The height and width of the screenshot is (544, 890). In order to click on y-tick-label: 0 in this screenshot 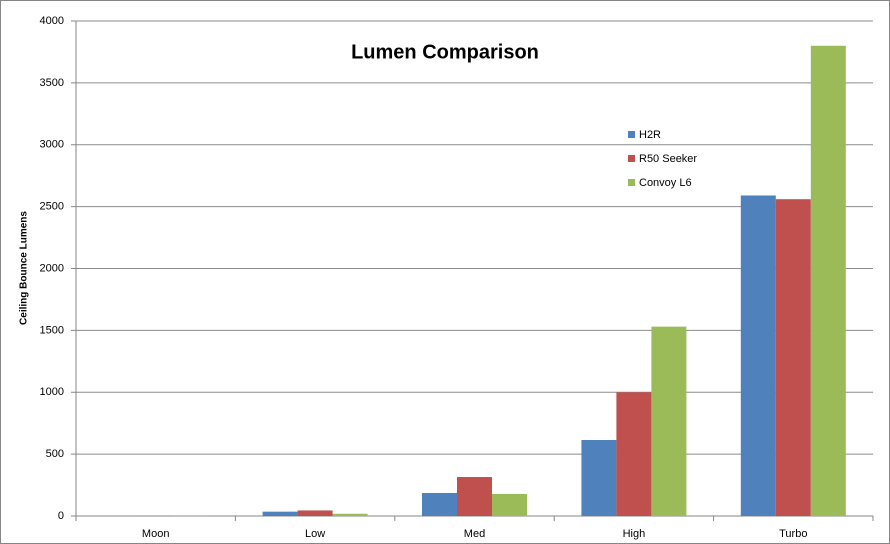, I will do `click(61, 516)`.